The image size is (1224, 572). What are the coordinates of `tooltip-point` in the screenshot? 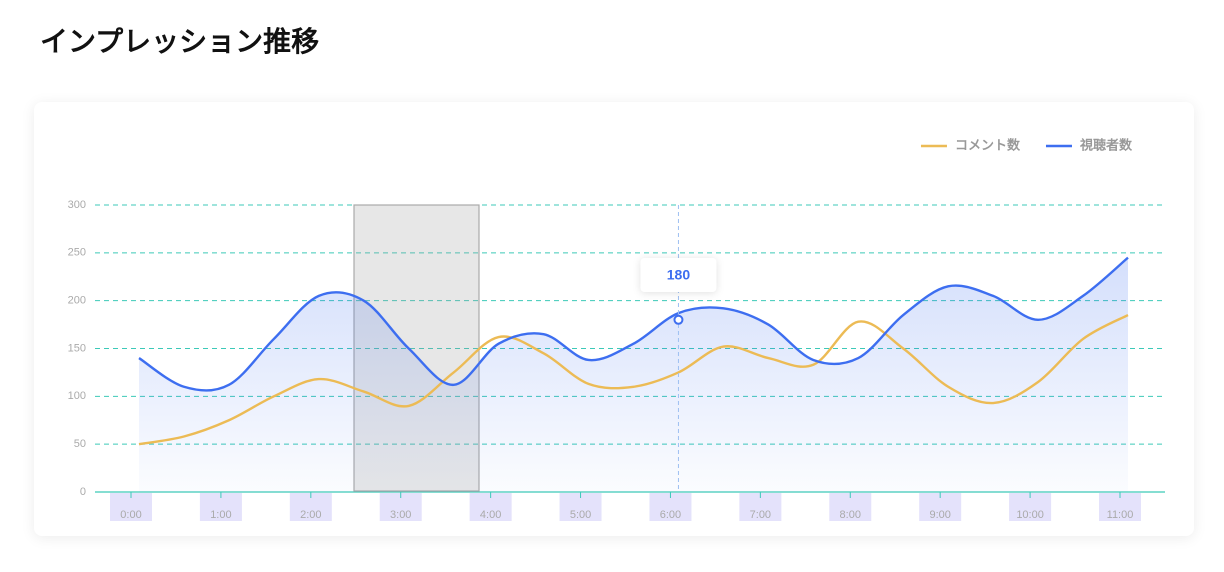 It's located at (678, 319).